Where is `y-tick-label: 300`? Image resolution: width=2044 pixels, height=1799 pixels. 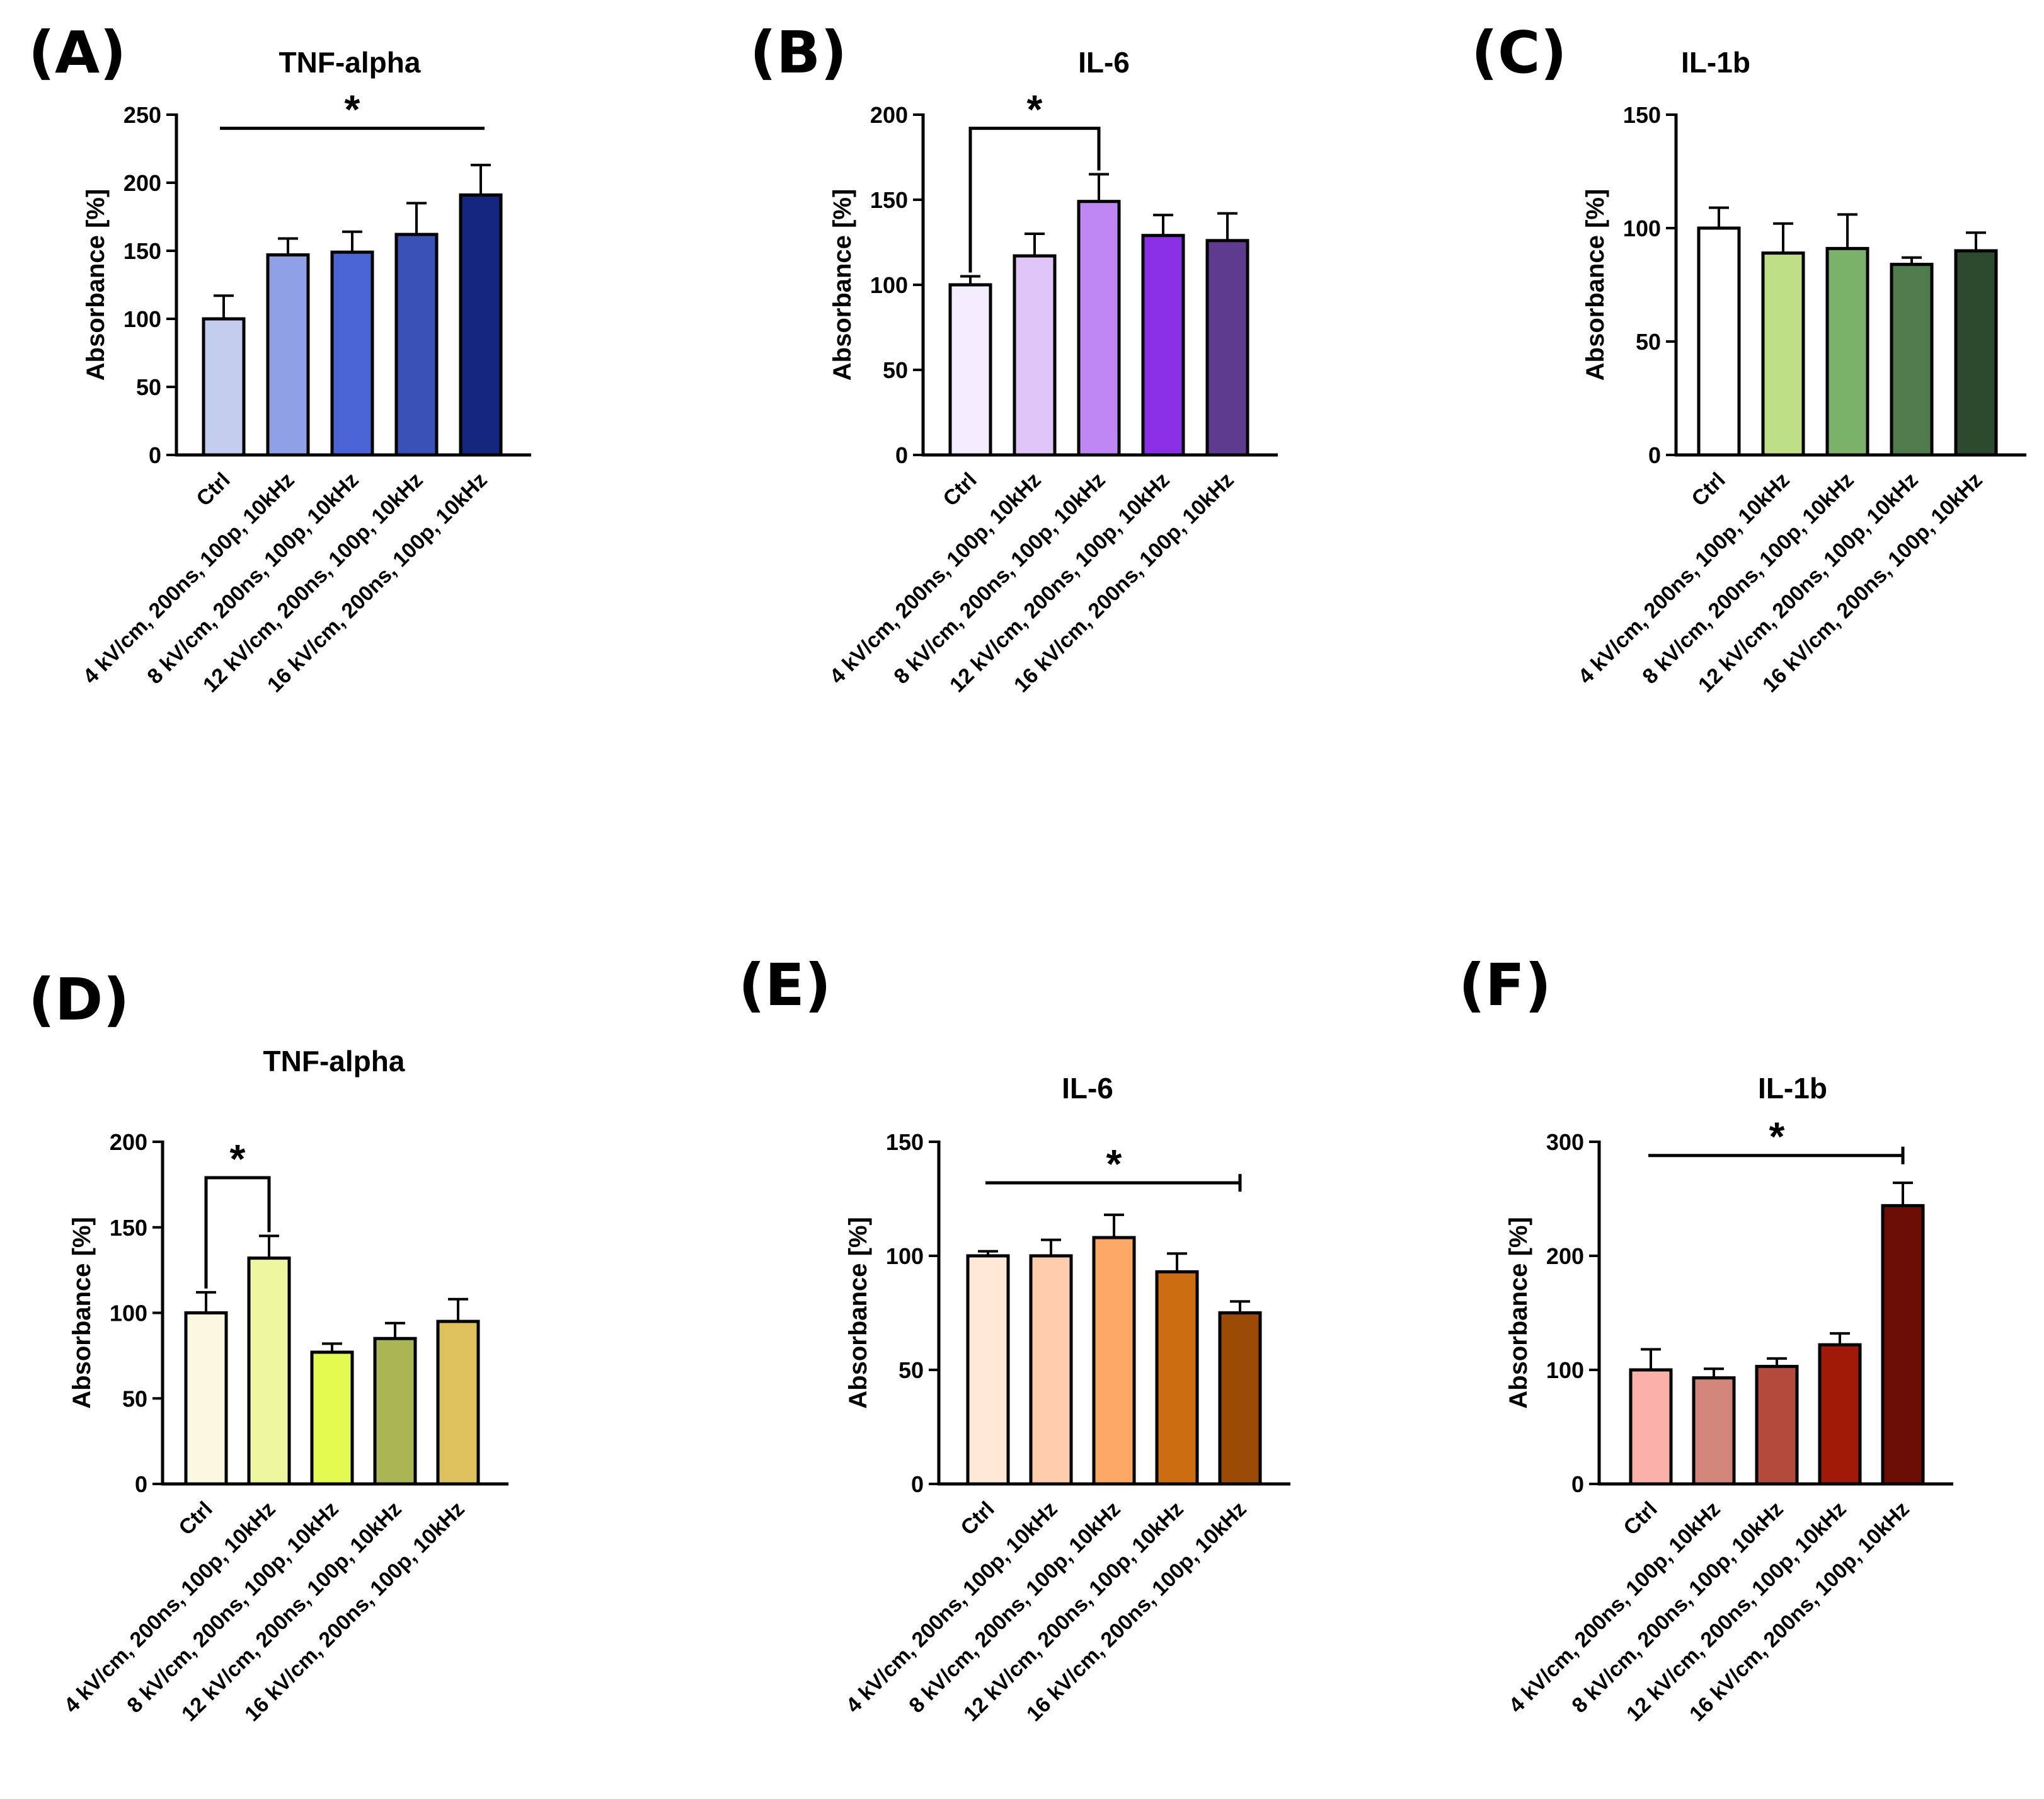 y-tick-label: 300 is located at coordinates (1565, 1142).